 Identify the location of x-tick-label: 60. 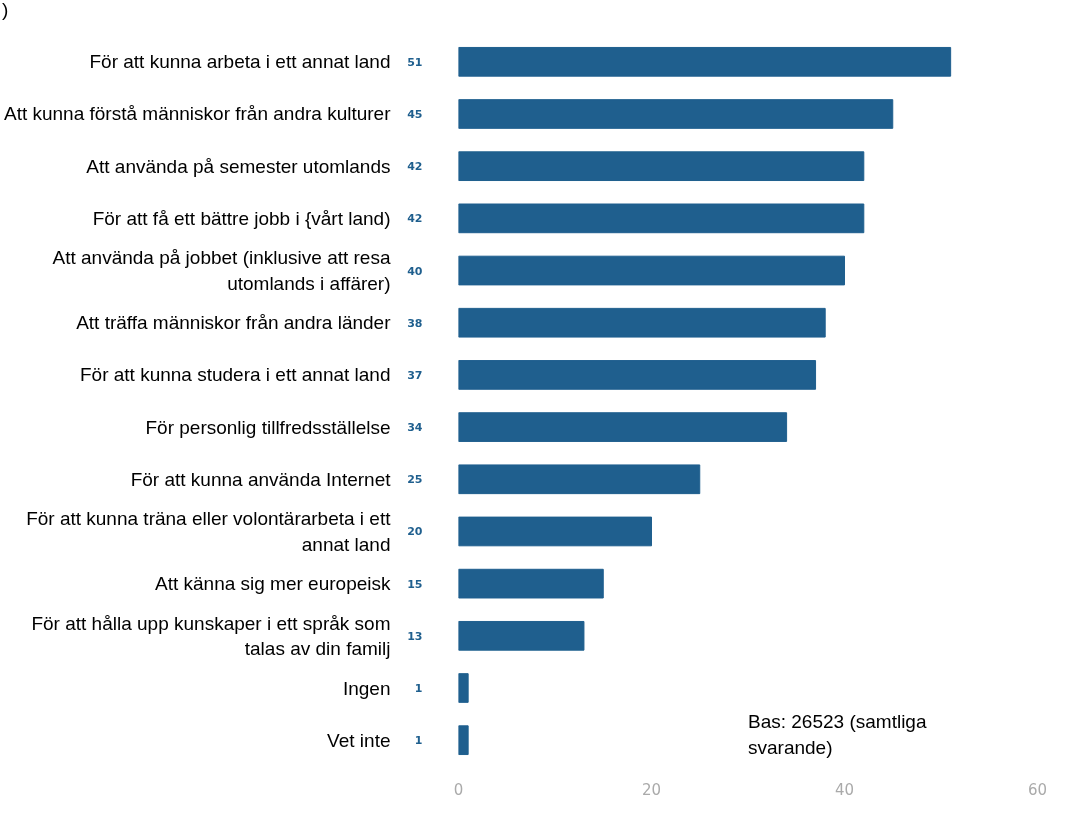
(1037, 789).